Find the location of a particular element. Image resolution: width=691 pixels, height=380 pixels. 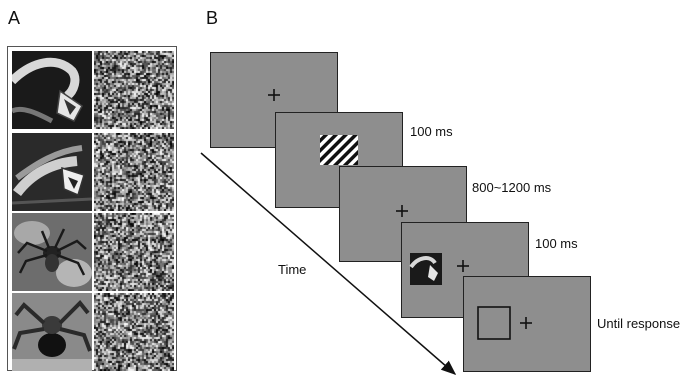

duration-label: 800~1200 ms is located at coordinates (512, 187).